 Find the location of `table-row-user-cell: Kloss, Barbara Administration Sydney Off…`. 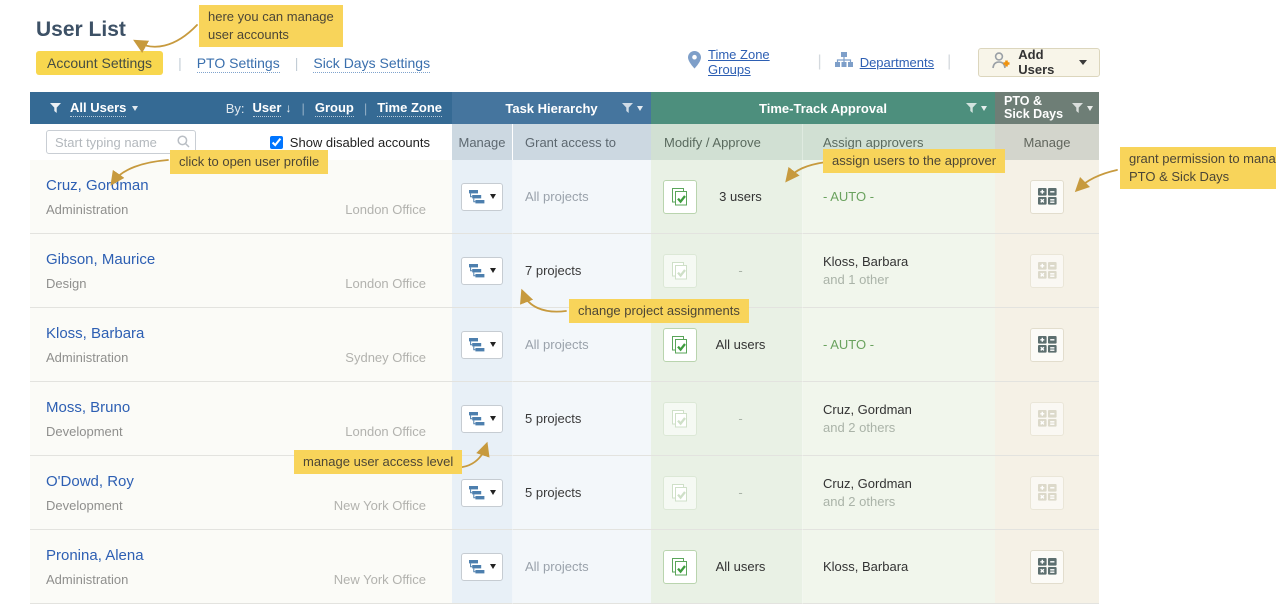

table-row-user-cell: Kloss, Barbara Administration Sydney Off… is located at coordinates (241, 345).